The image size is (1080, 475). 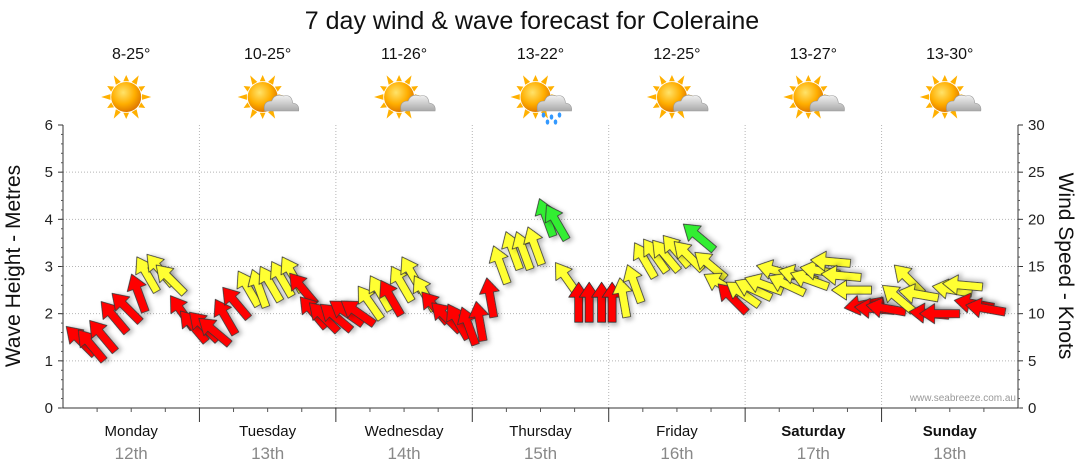 I want to click on right-tick-label: 10, so click(x=1036, y=314).